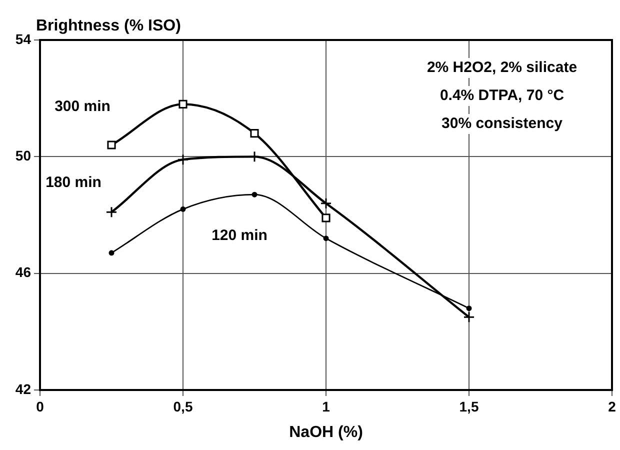 This screenshot has height=450, width=620. What do you see at coordinates (23, 38) in the screenshot?
I see `y-tick-label: 54` at bounding box center [23, 38].